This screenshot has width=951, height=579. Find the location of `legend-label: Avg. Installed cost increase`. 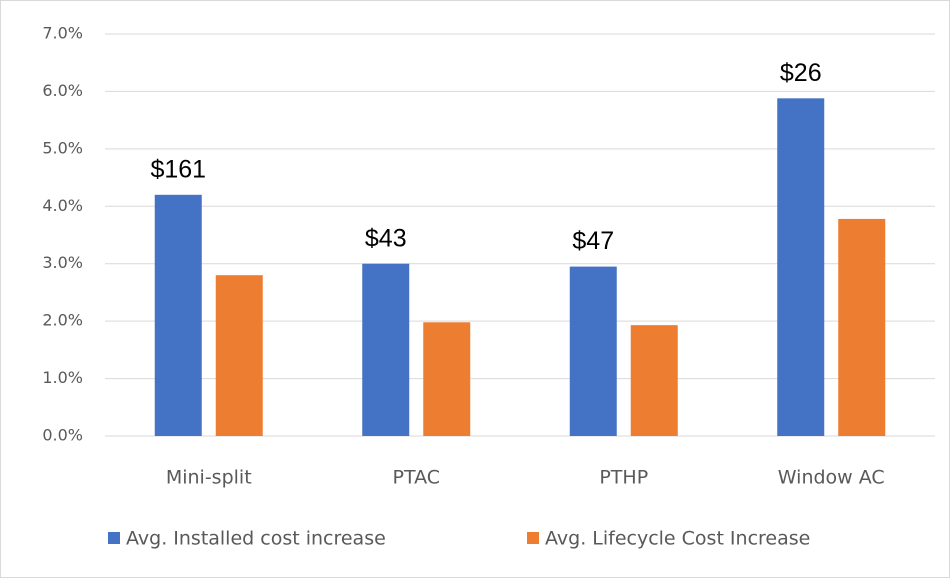

legend-label: Avg. Installed cost increase is located at coordinates (256, 539).